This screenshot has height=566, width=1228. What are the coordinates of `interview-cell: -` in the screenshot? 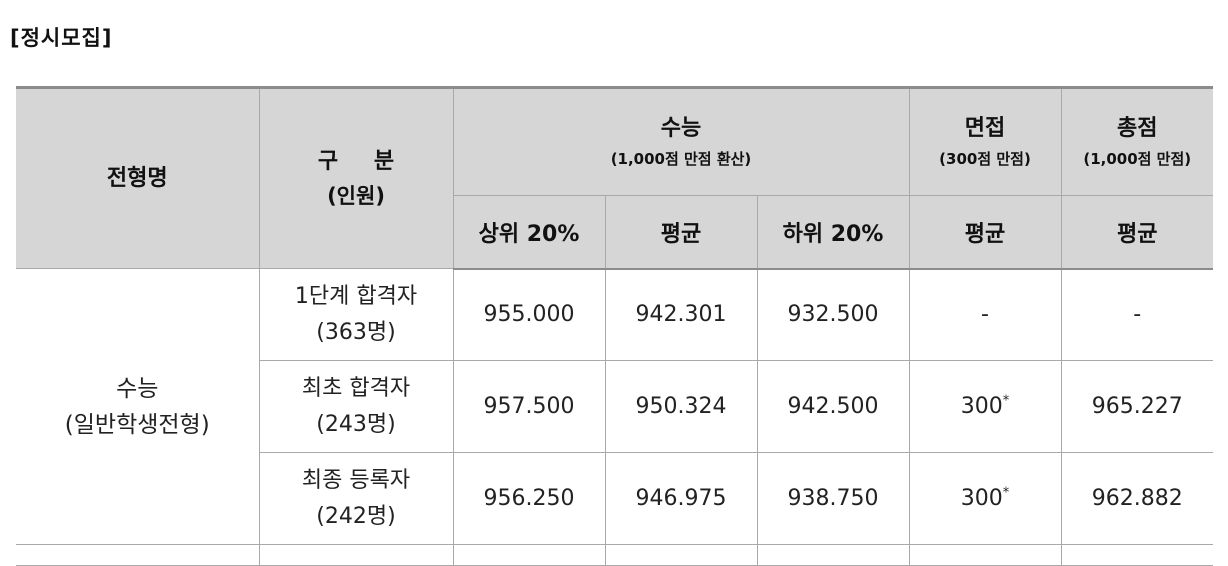 It's located at (985, 314).